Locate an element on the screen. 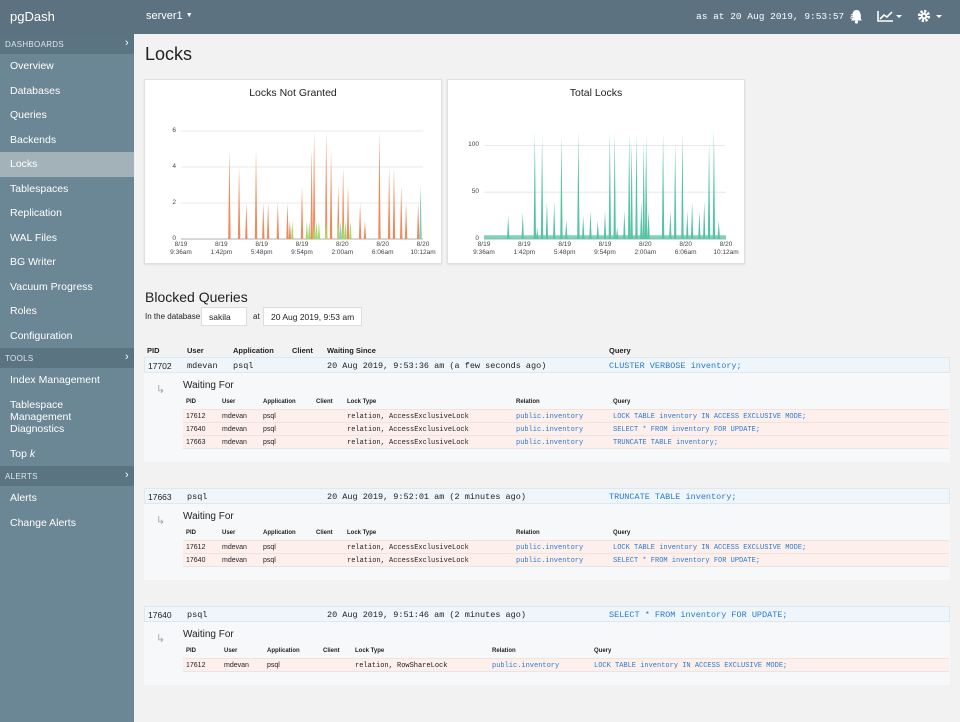  page-title: Locks is located at coordinates (168, 54).